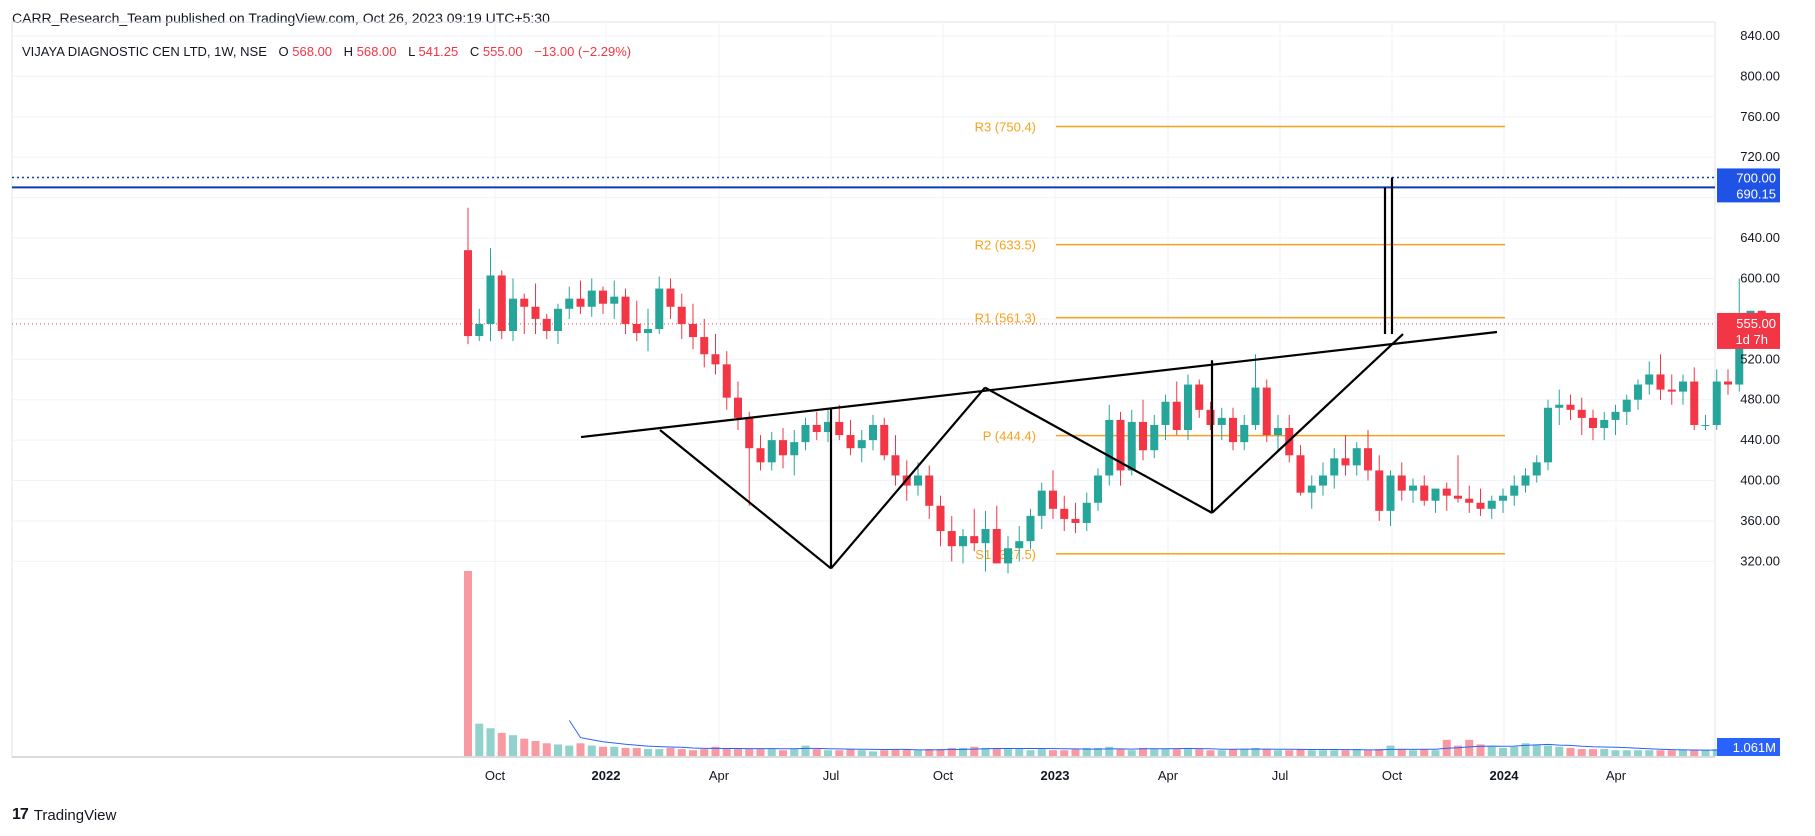 Image resolution: width=1815 pixels, height=836 pixels. What do you see at coordinates (1760, 277) in the screenshot?
I see `y-tick-label: 600.00` at bounding box center [1760, 277].